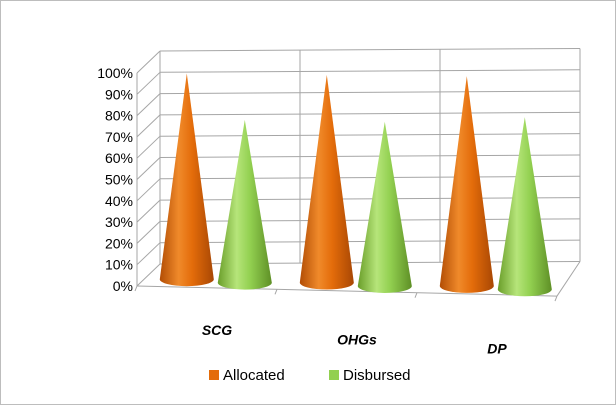 This screenshot has width=616, height=405. I want to click on legend: Allocated Disbursed, so click(310, 375).